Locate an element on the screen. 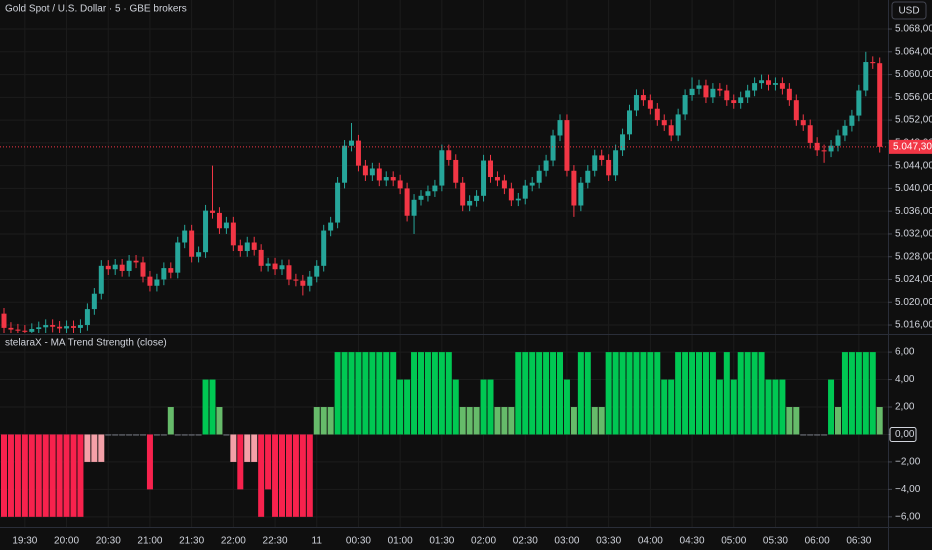 This screenshot has height=550, width=932. currency: USD is located at coordinates (908, 11).